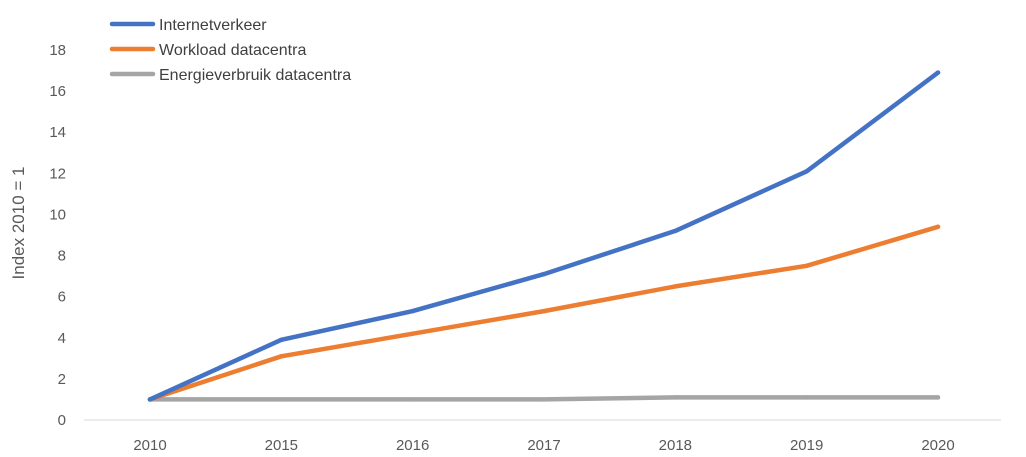  I want to click on x-tick-label: 2020, so click(937, 445).